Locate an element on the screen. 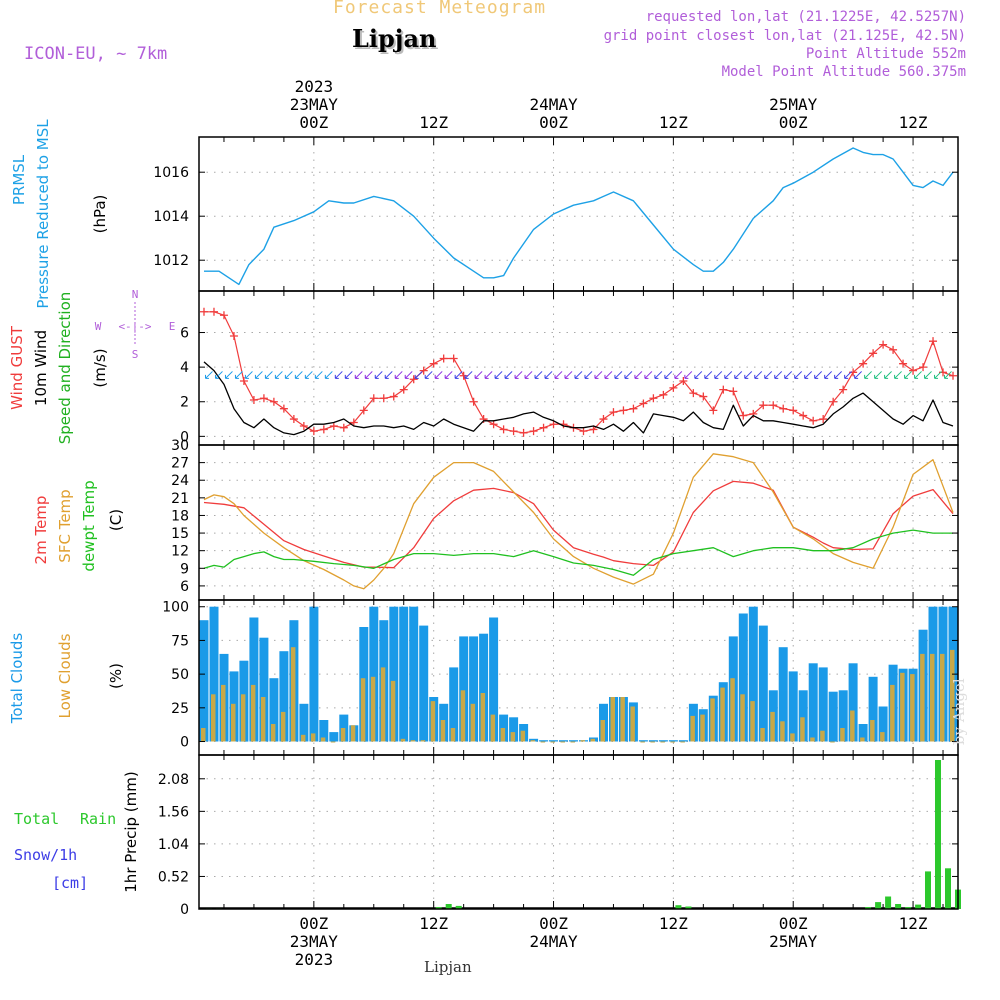 The height and width of the screenshot is (1000, 1000). y-tick-label: 1014 is located at coordinates (171, 217).